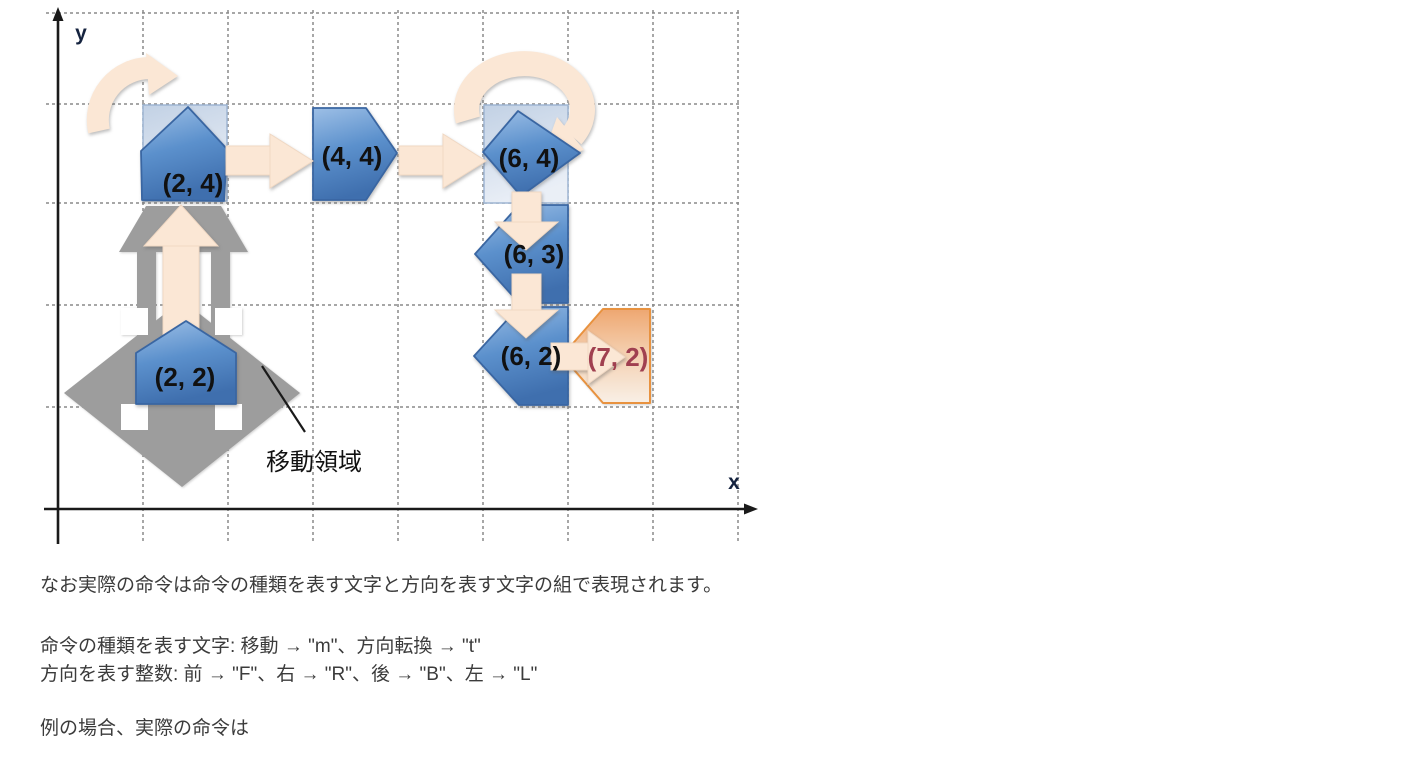  I want to click on explanation-line-2: 命令の種類を表す文字: 移動 → "m"、方向転換 → "t", so click(260, 646).